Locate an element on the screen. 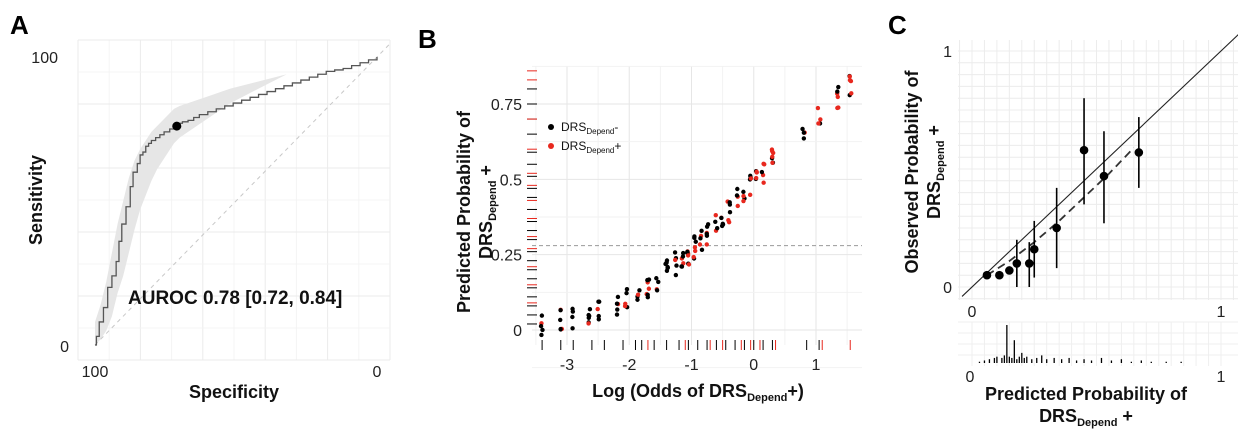 This screenshot has height=432, width=1238. panel-c-hist-xtick-0: 0 is located at coordinates (970, 377).